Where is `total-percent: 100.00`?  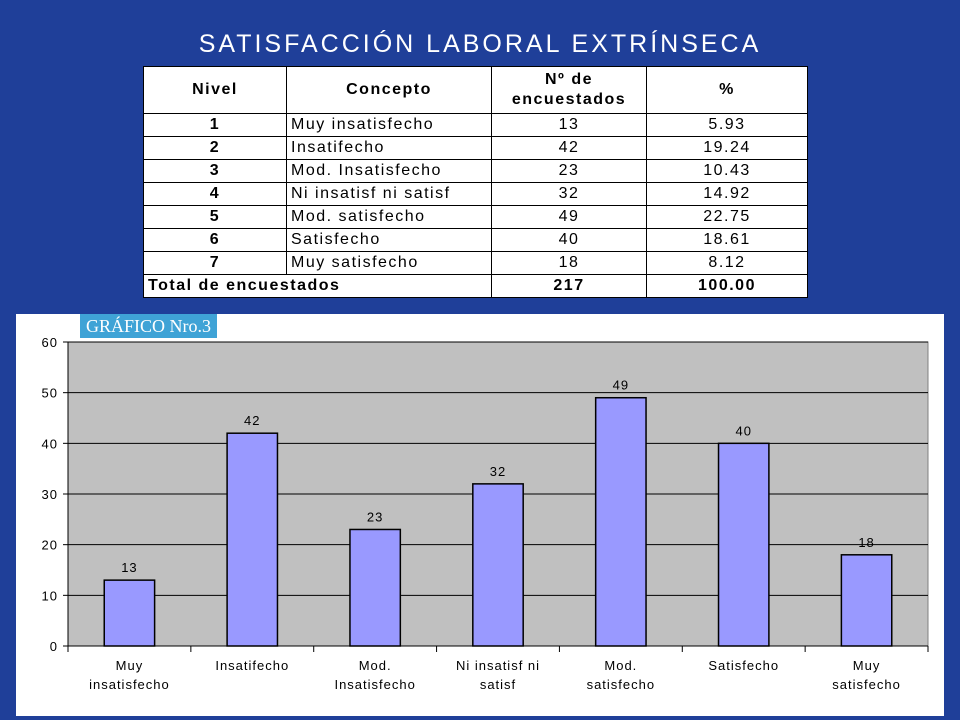
total-percent: 100.00 is located at coordinates (727, 286).